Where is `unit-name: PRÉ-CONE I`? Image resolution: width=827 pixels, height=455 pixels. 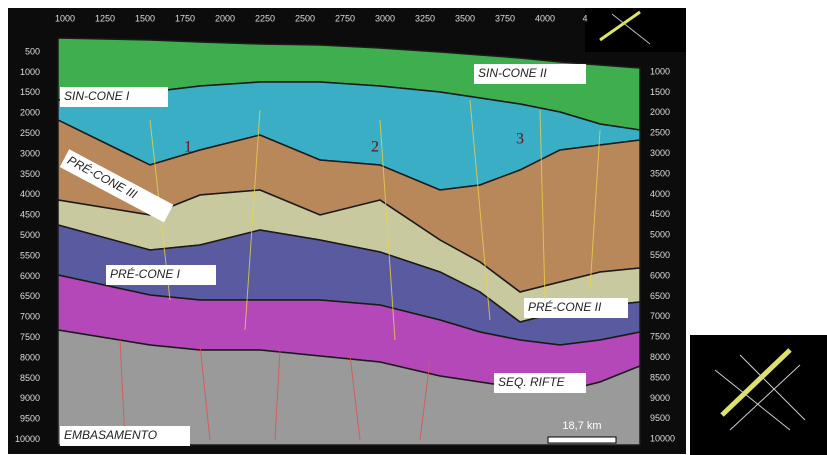 unit-name: PRÉ-CONE I is located at coordinates (145, 273).